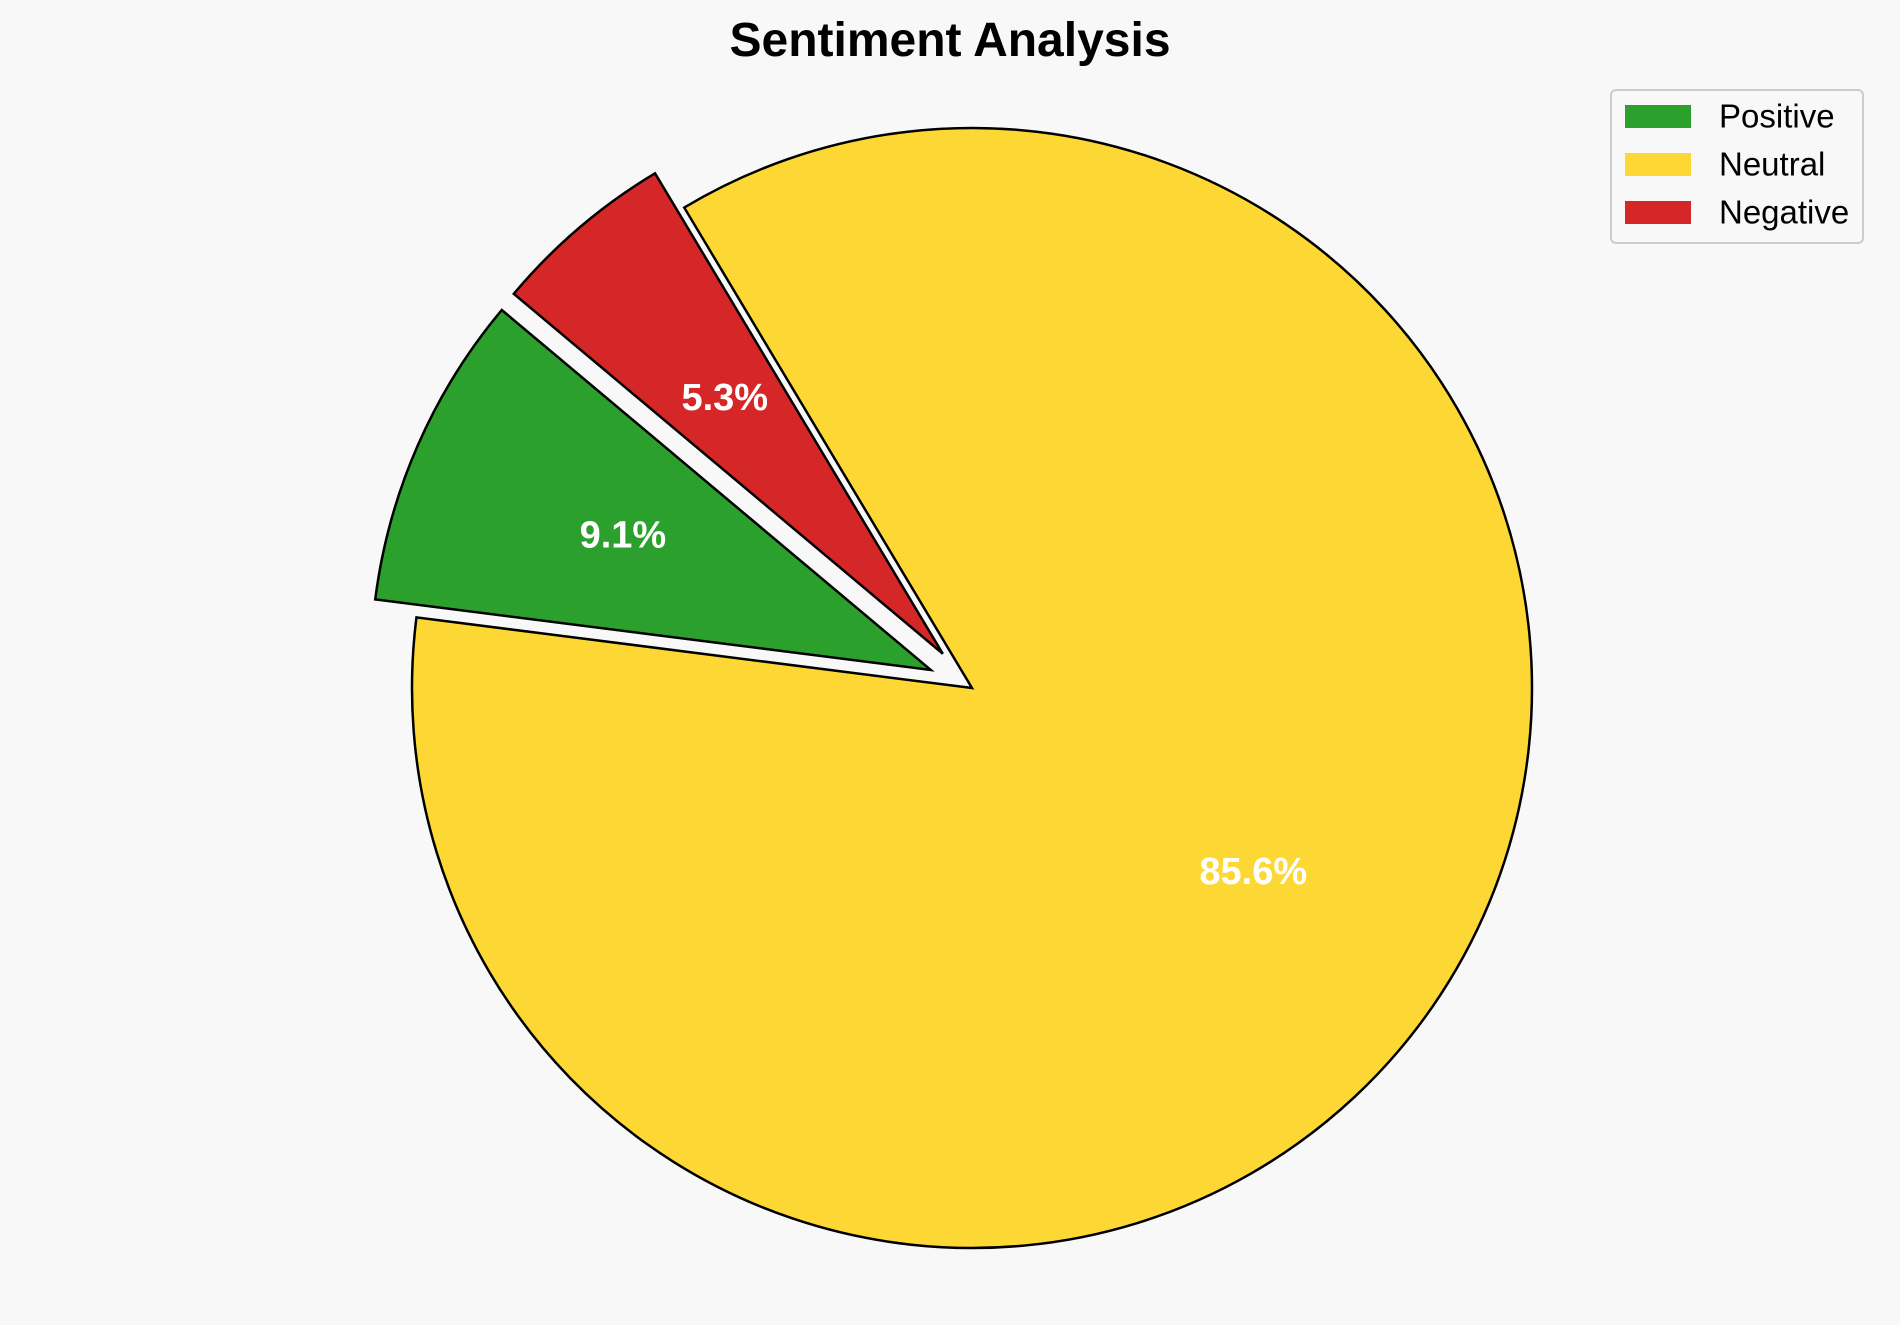 Image resolution: width=1900 pixels, height=1325 pixels. Describe the element at coordinates (1784, 212) in the screenshot. I see `legend-label-negative: Negative` at that location.